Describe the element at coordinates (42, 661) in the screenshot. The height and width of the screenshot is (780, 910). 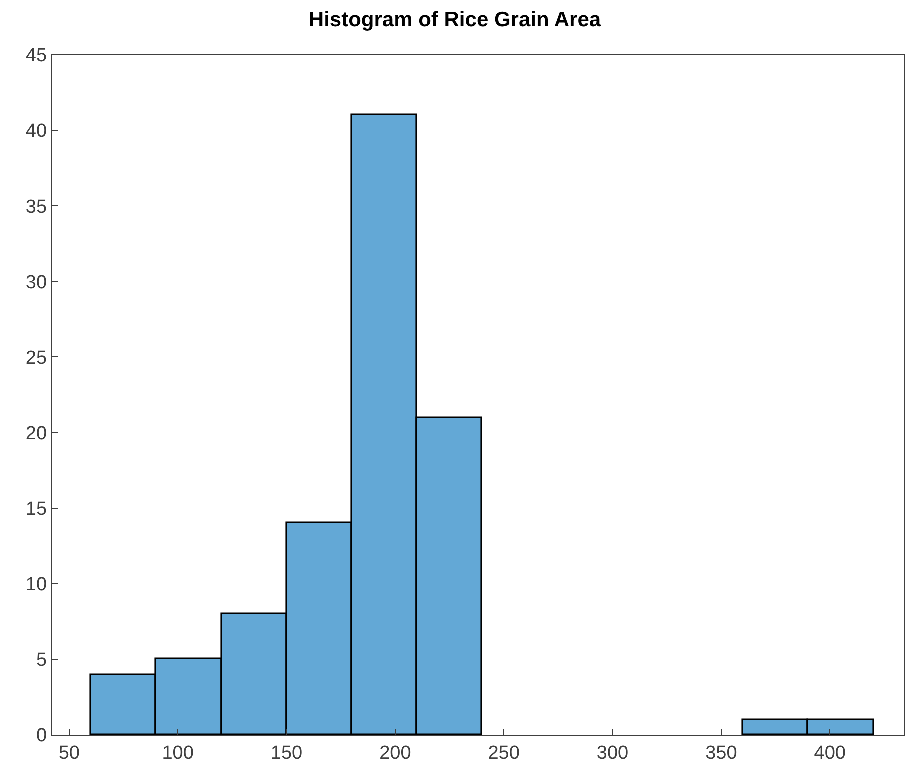
I see `y-tick-label: 5` at that location.